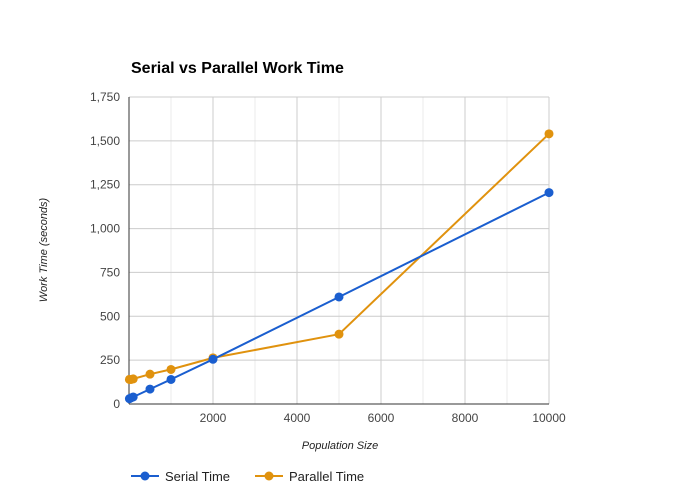 The image size is (680, 500). I want to click on y-tick-label: 1,500, so click(105, 141).